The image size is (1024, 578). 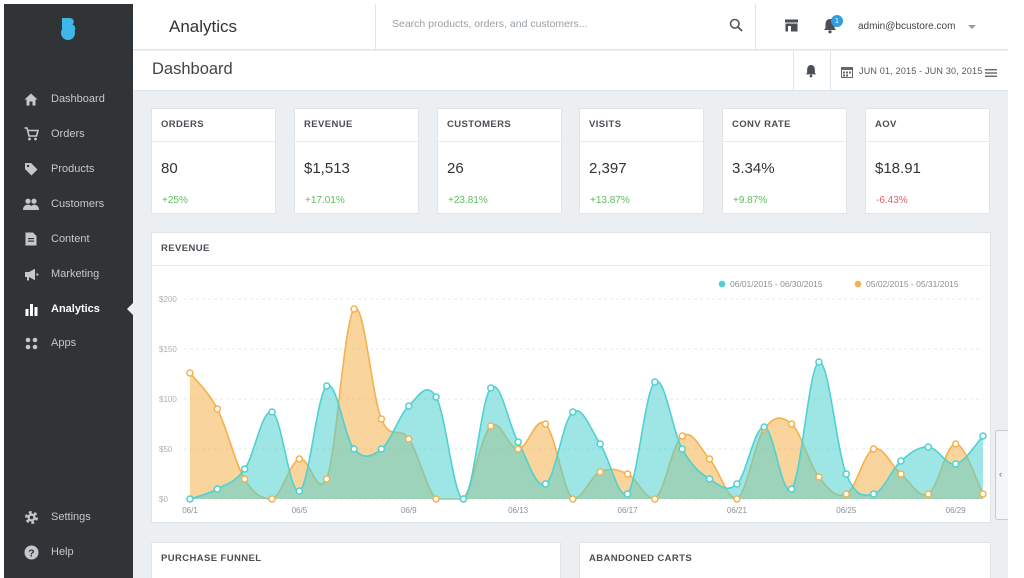 I want to click on stat-delta: +9.87%, so click(x=750, y=200).